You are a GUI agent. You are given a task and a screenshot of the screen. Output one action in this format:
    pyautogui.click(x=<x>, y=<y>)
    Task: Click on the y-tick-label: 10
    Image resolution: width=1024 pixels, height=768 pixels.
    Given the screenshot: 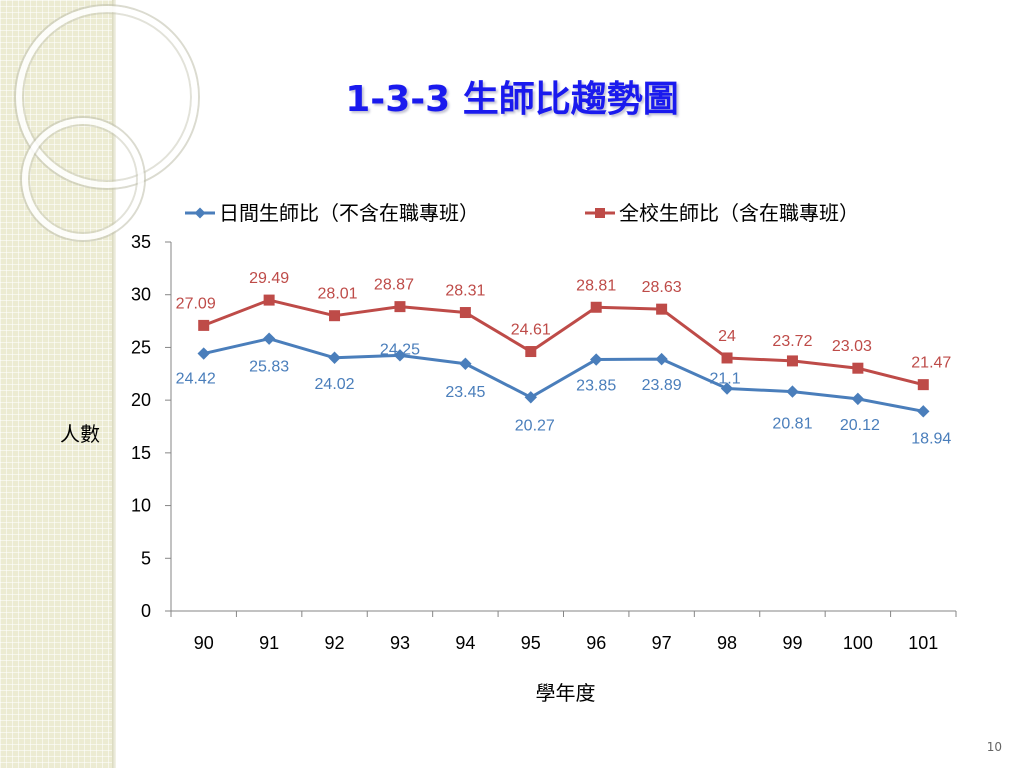 What is the action you would take?
    pyautogui.click(x=141, y=506)
    